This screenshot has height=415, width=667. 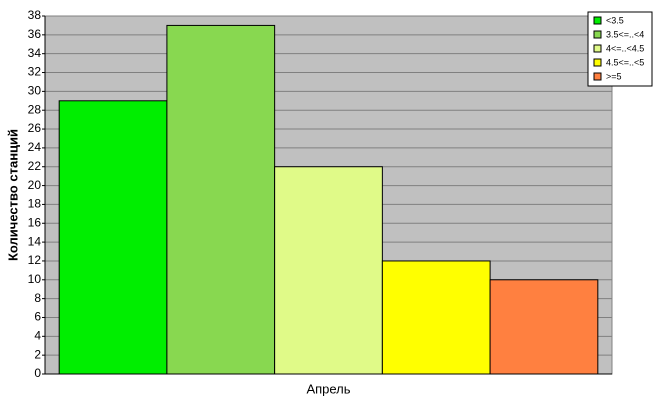 I want to click on y-tick-label: 8, so click(x=37, y=298).